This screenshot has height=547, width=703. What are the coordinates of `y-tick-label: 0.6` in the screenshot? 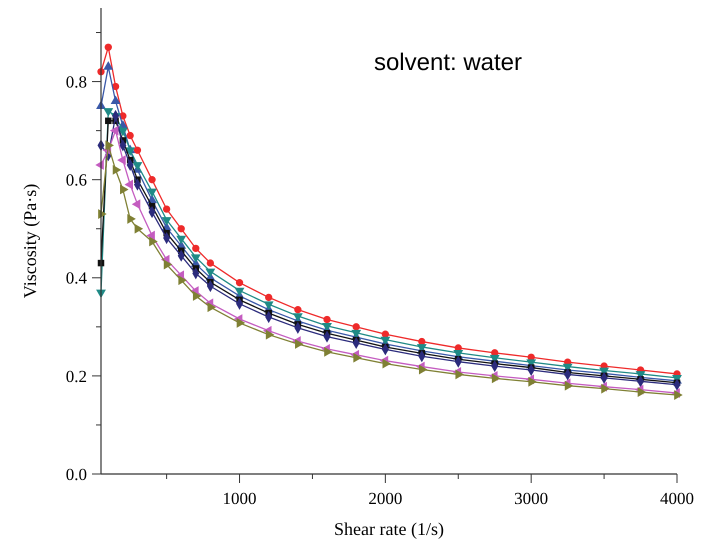 It's located at (76, 180).